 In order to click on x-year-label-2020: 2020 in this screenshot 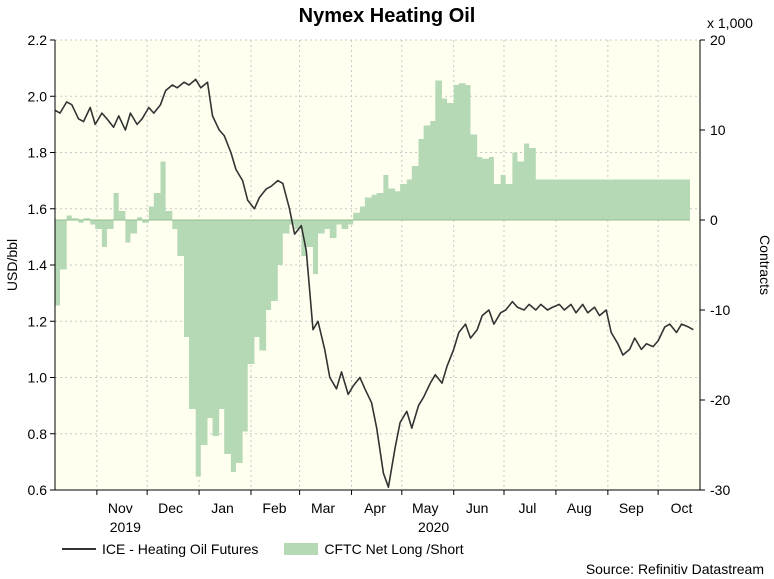, I will do `click(433, 527)`.